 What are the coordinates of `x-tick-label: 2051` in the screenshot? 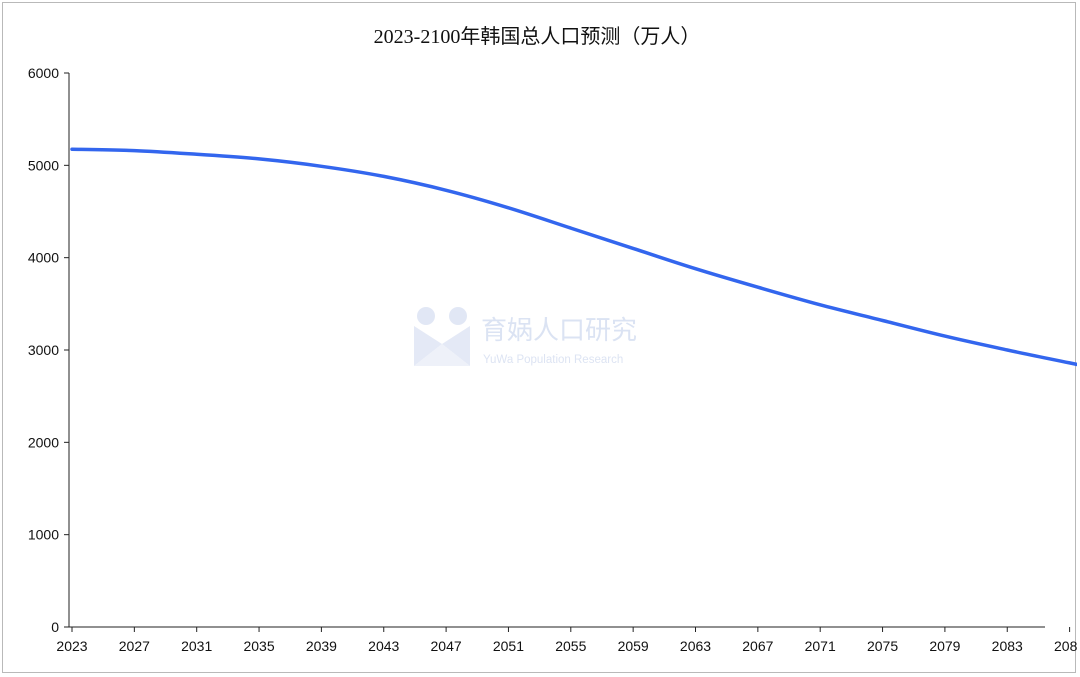 It's located at (508, 646).